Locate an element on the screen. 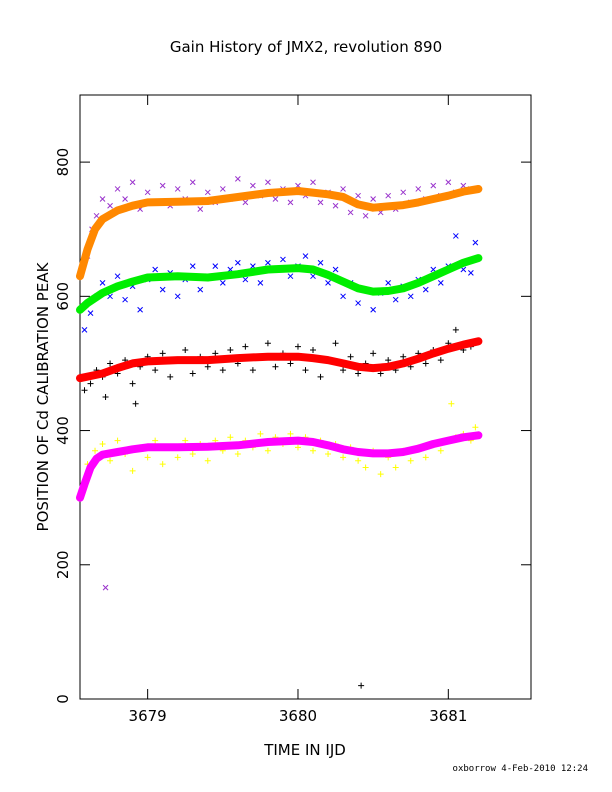 The width and height of the screenshot is (612, 792). x-axis-label: TIME IN IJD is located at coordinates (304, 750).